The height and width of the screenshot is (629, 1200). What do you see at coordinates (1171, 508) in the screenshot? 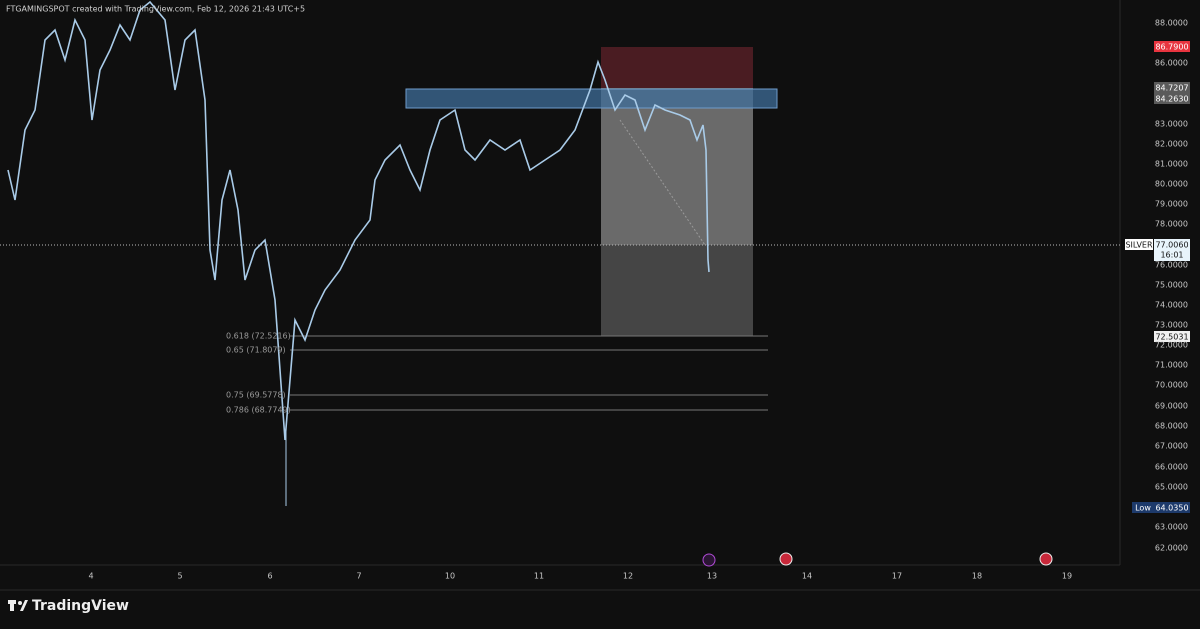
I see `price-tag-low-value: 64.0350` at bounding box center [1171, 508].